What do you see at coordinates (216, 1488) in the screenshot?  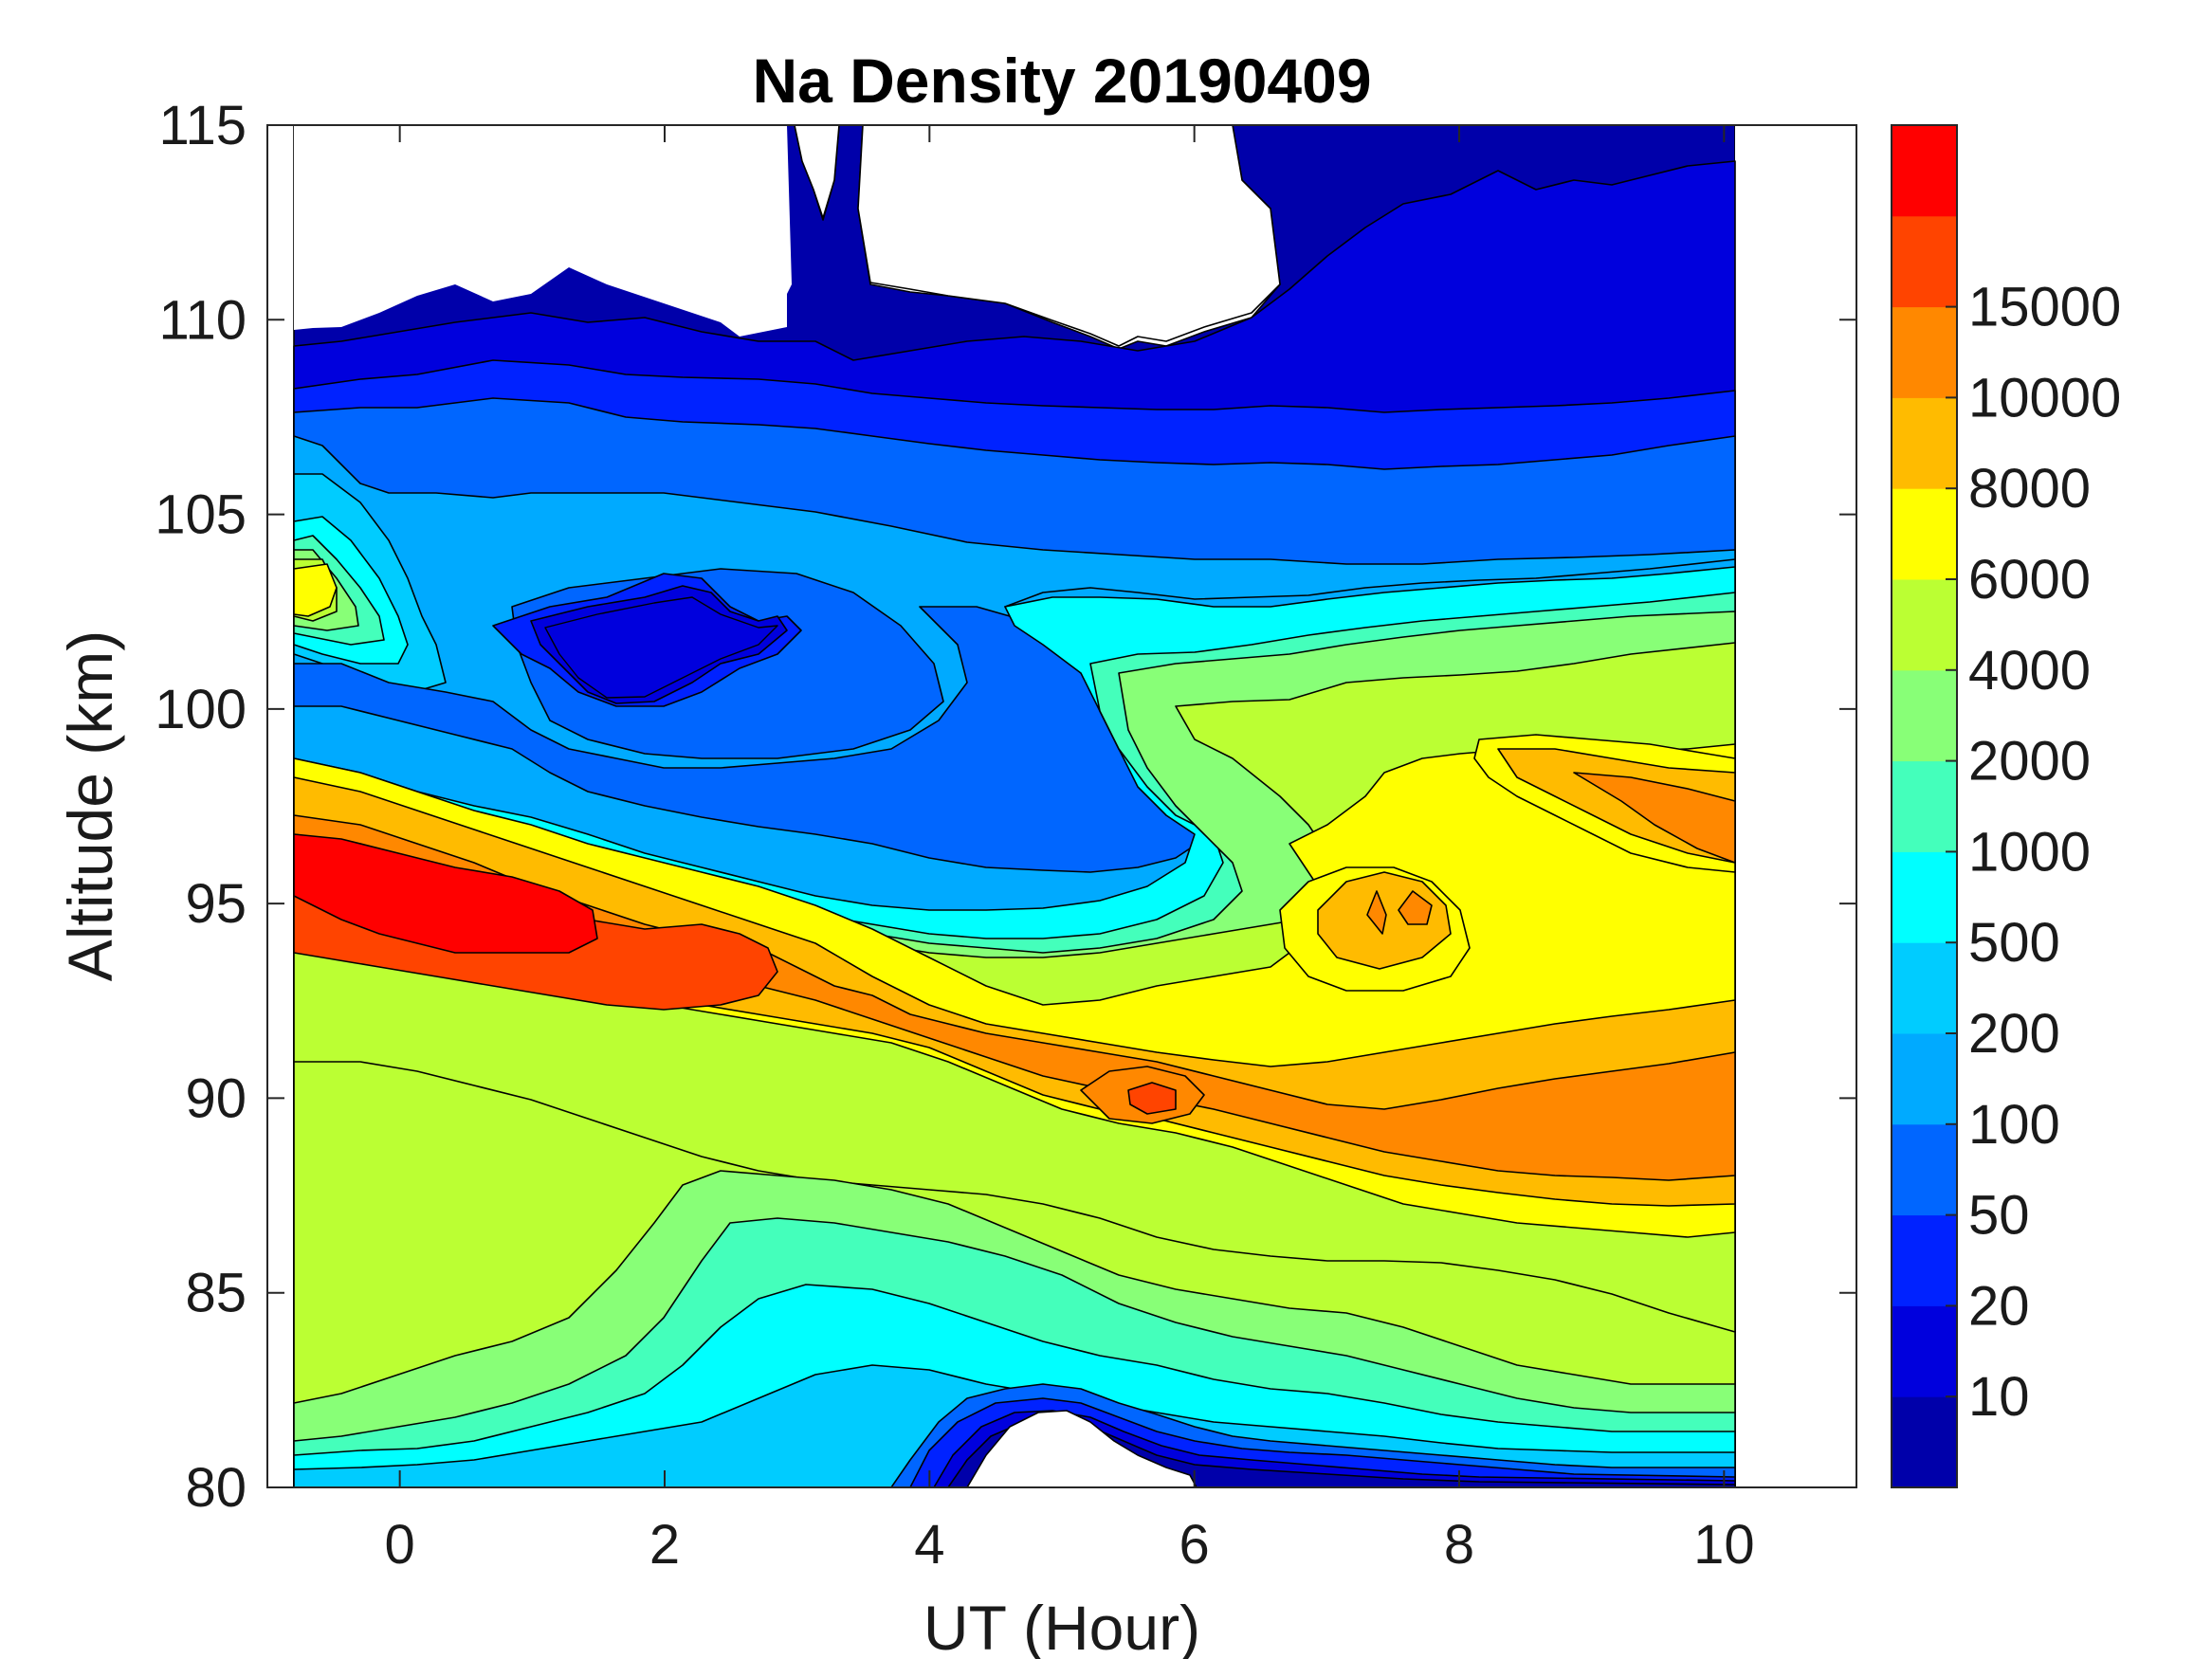 I see `y-tick-label: 80` at bounding box center [216, 1488].